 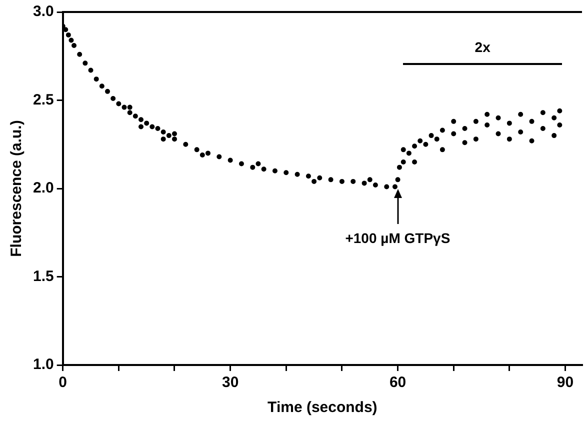 What do you see at coordinates (43, 276) in the screenshot?
I see `y-tick-label: 1.5` at bounding box center [43, 276].